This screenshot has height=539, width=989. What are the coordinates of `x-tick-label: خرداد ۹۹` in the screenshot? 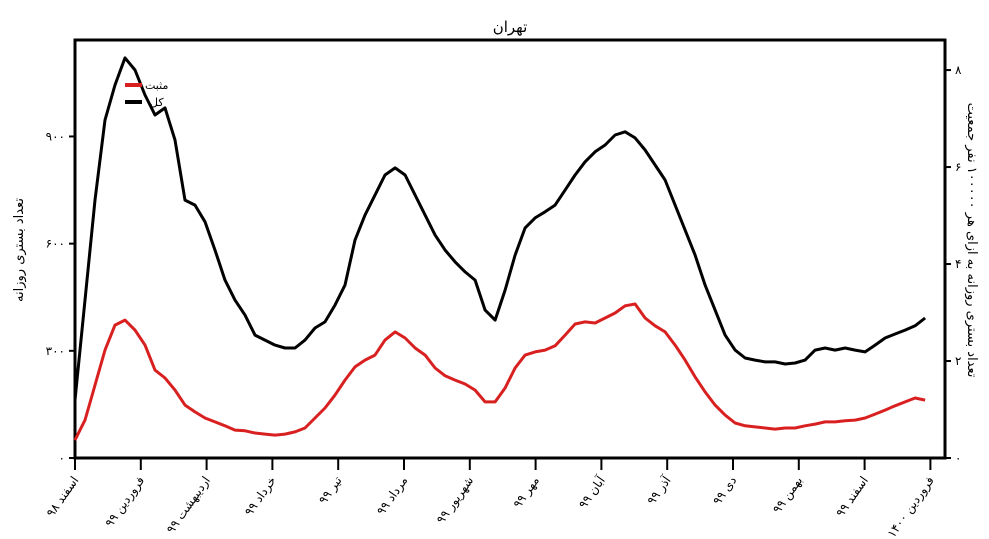 It's located at (261, 496).